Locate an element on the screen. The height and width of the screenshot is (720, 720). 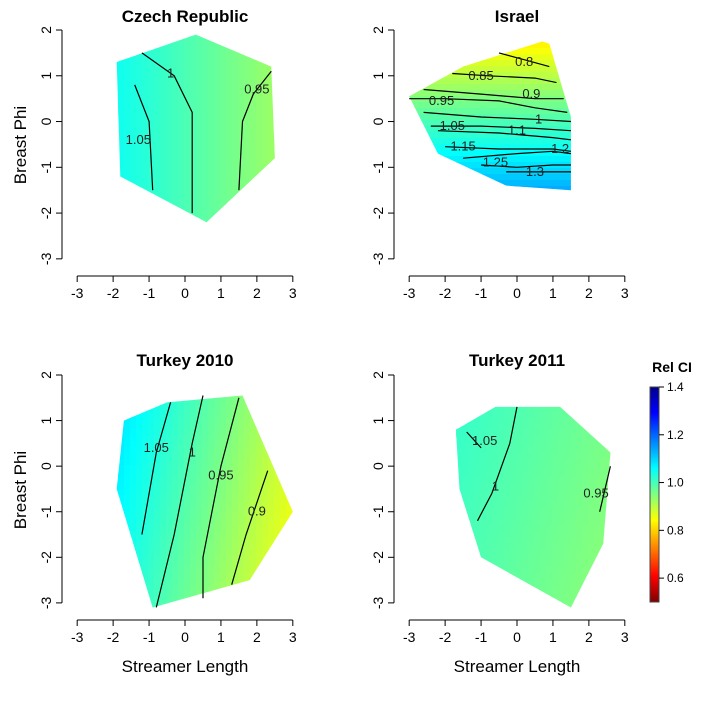
legend-tick-label: 0.6 is located at coordinates (675, 578).